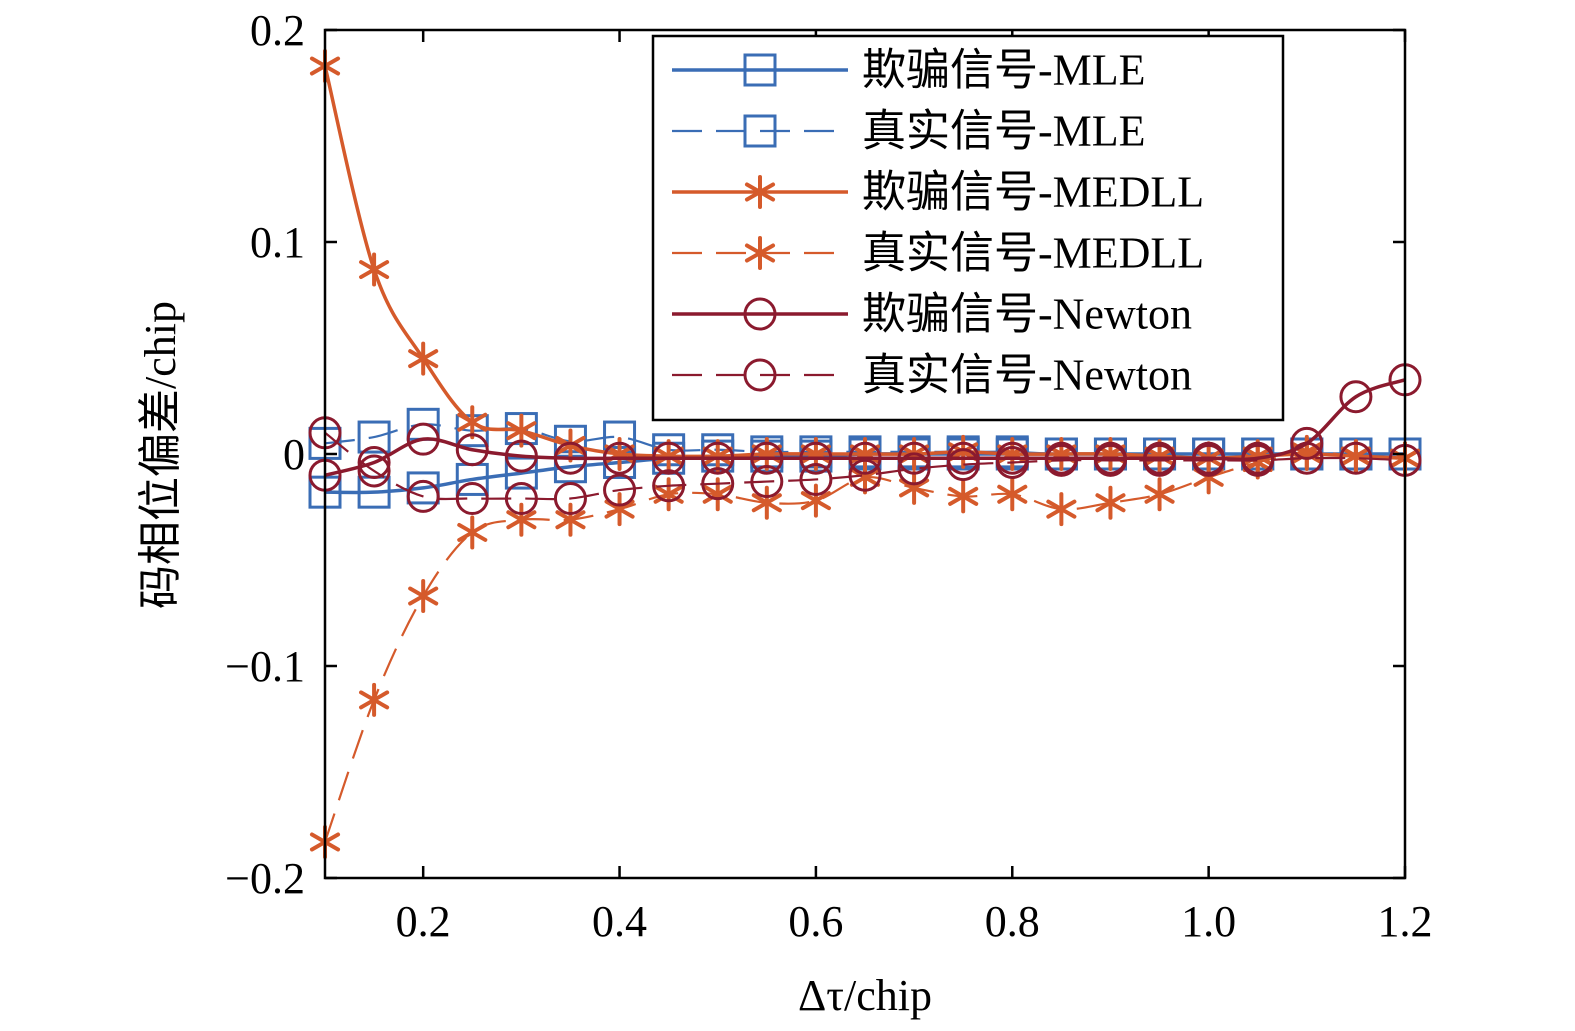 The width and height of the screenshot is (1575, 1031). I want to click on y-tick-label: 0.2, so click(277, 30).